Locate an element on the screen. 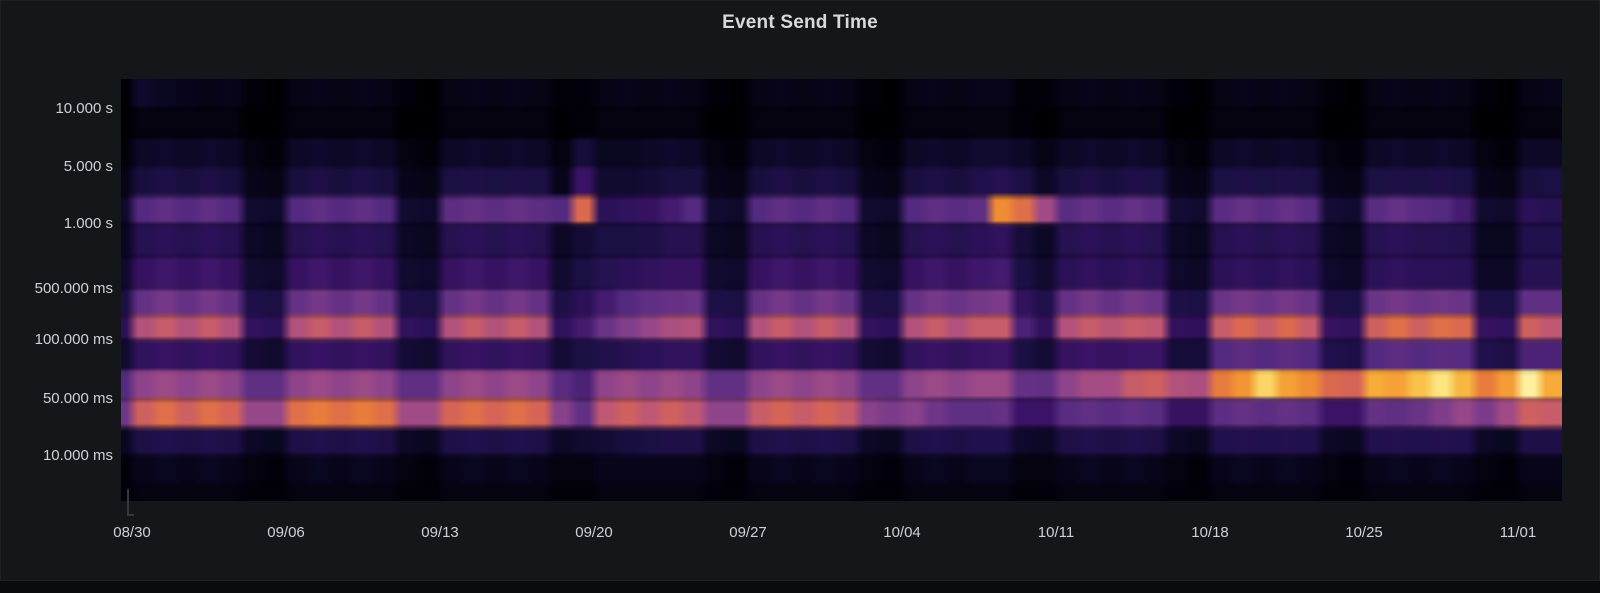 This screenshot has height=593, width=1600. y-tick-label: 10.000 s is located at coordinates (84, 108).